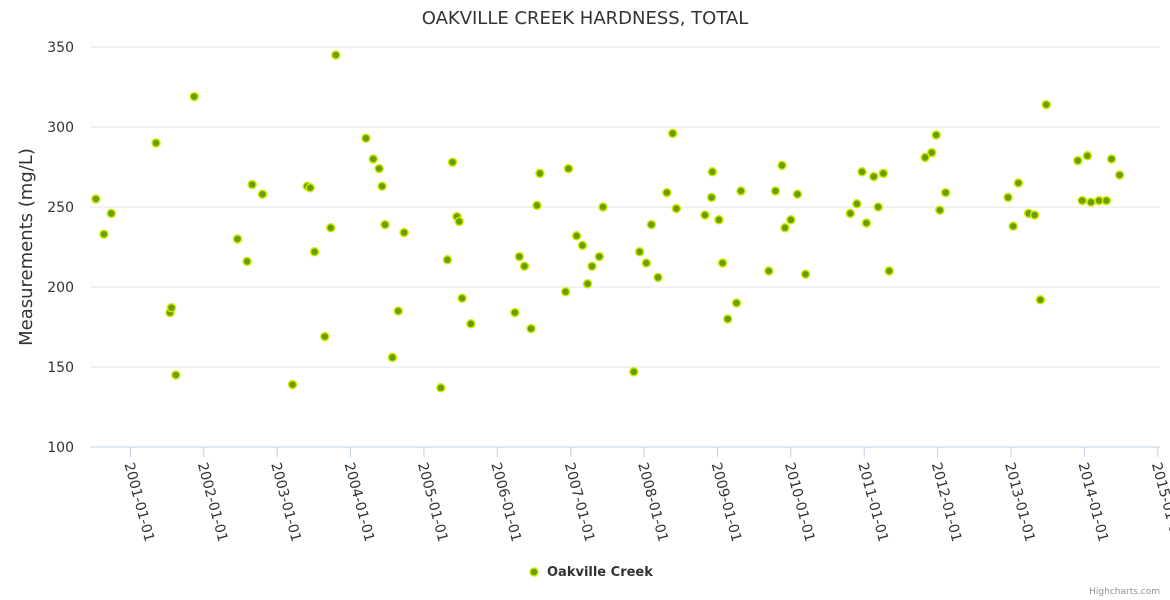 This screenshot has width=1170, height=600. I want to click on legend: Oakville Creek, so click(591, 572).